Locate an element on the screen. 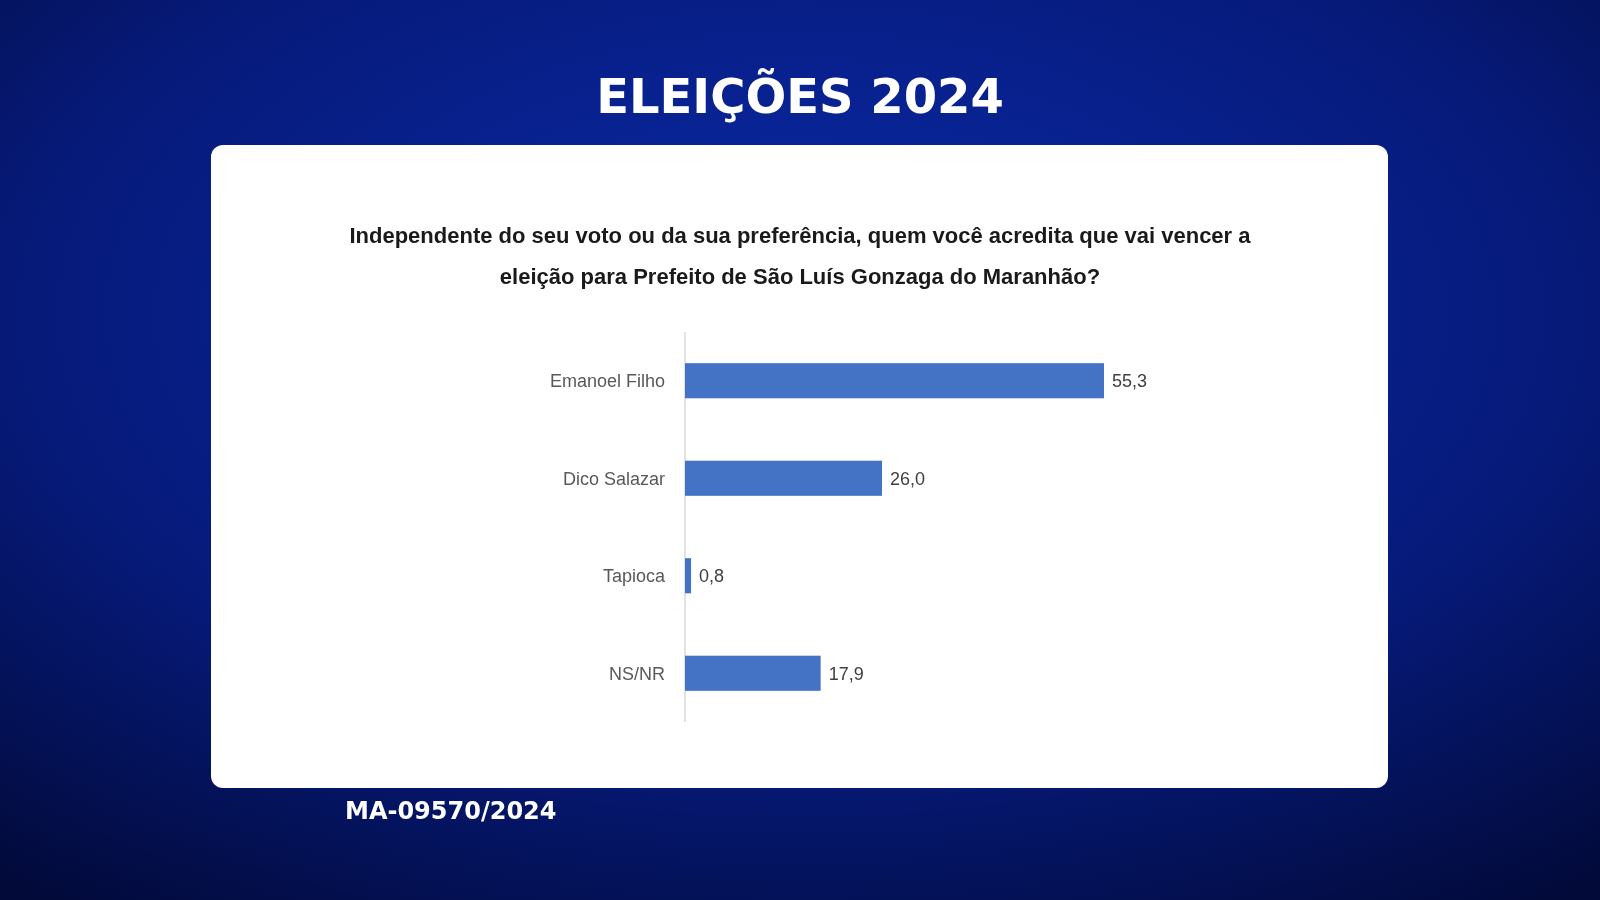 Image resolution: width=1600 pixels, height=900 pixels. chart-subtitle: Independente do seu voto ou da sua preferência, quem você acredita que vai vencer a eleição para Prefeito de São Luís Gonzaga do Maranhão? is located at coordinates (800, 256).